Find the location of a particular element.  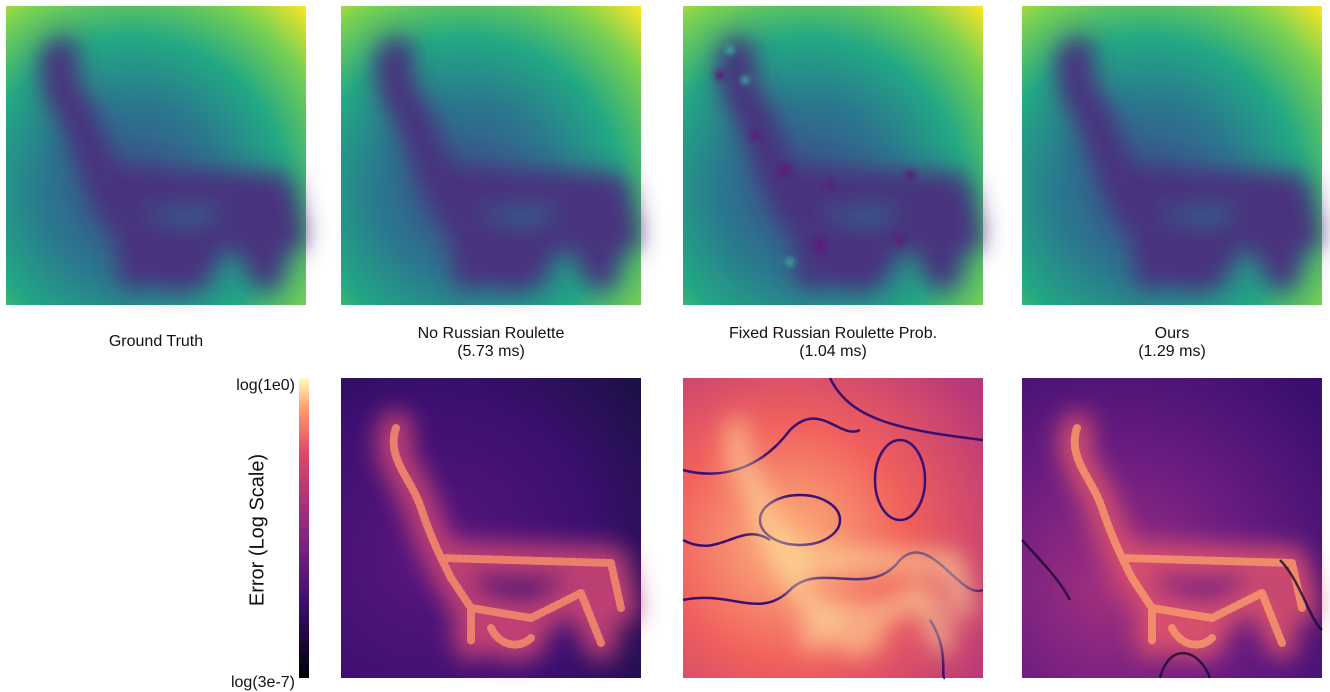

ours-image is located at coordinates (1172, 155).